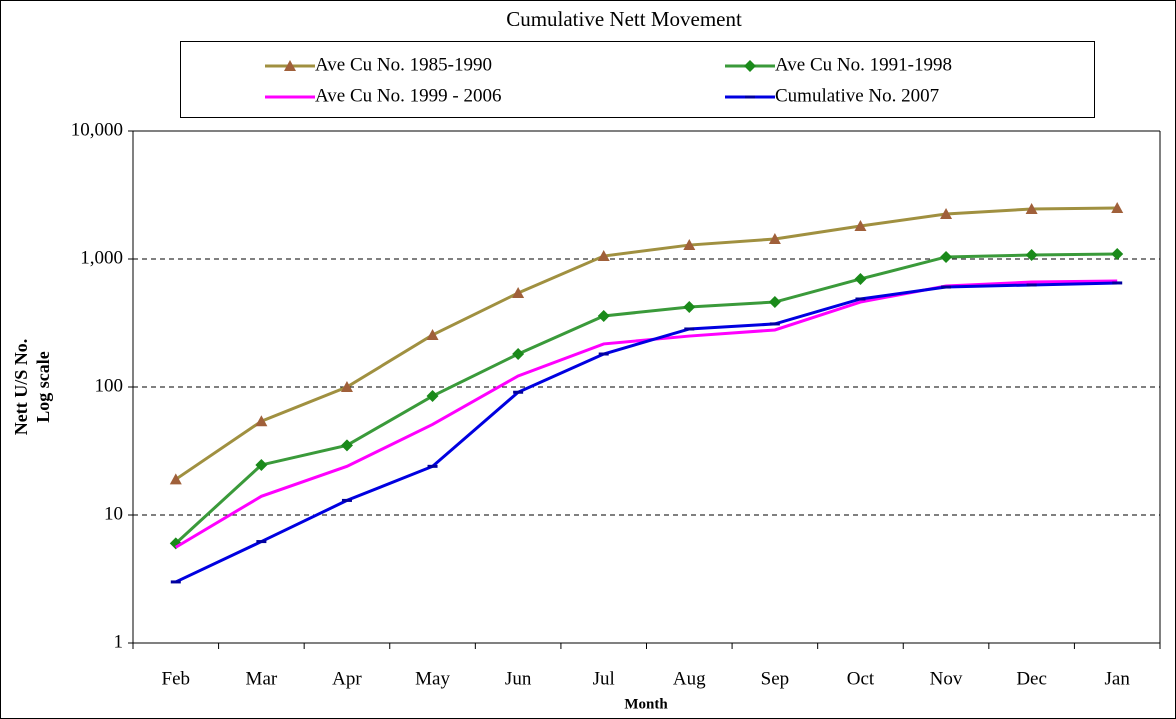  What do you see at coordinates (113, 513) in the screenshot?
I see `y-tick-label: 10` at bounding box center [113, 513].